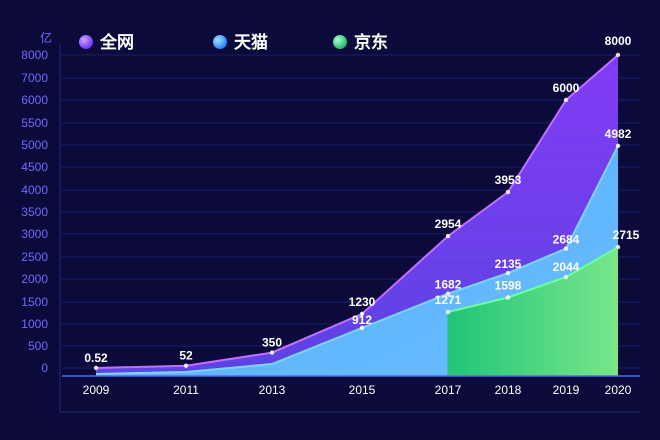 The width and height of the screenshot is (660, 440). What do you see at coordinates (566, 390) in the screenshot?
I see `x-tick-label: 2019` at bounding box center [566, 390].